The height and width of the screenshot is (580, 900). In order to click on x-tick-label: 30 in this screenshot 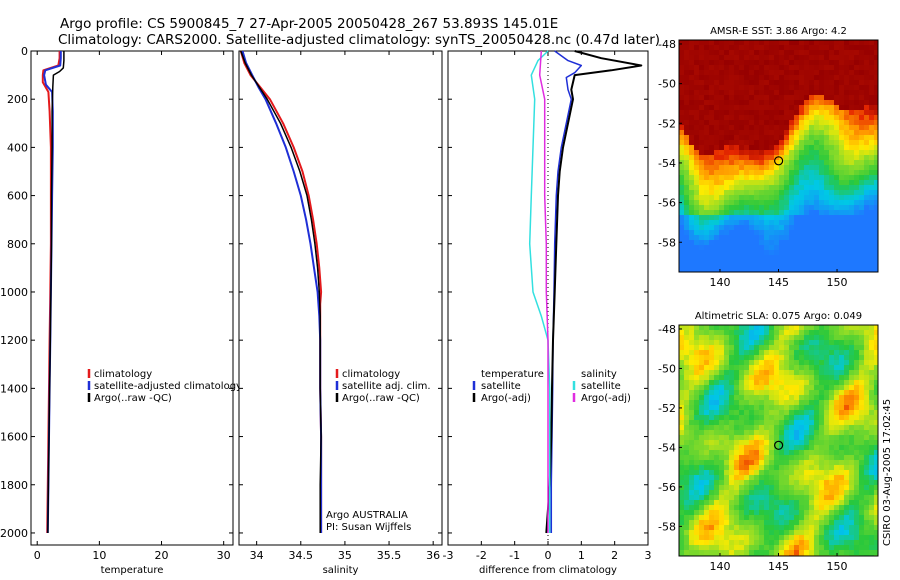, I will do `click(224, 555)`.